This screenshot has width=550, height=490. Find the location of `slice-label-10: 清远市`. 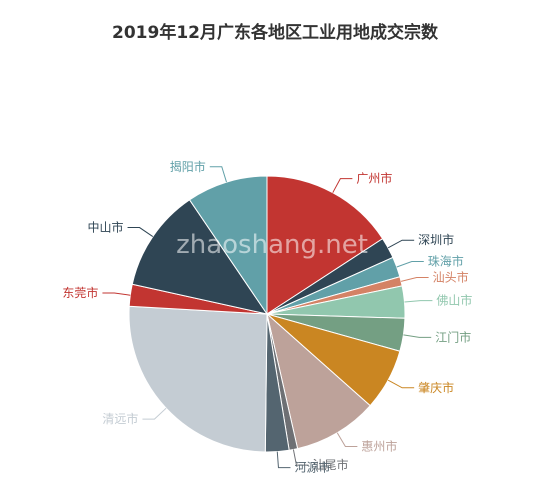

slice-label-10: 清远市 is located at coordinates (120, 418).